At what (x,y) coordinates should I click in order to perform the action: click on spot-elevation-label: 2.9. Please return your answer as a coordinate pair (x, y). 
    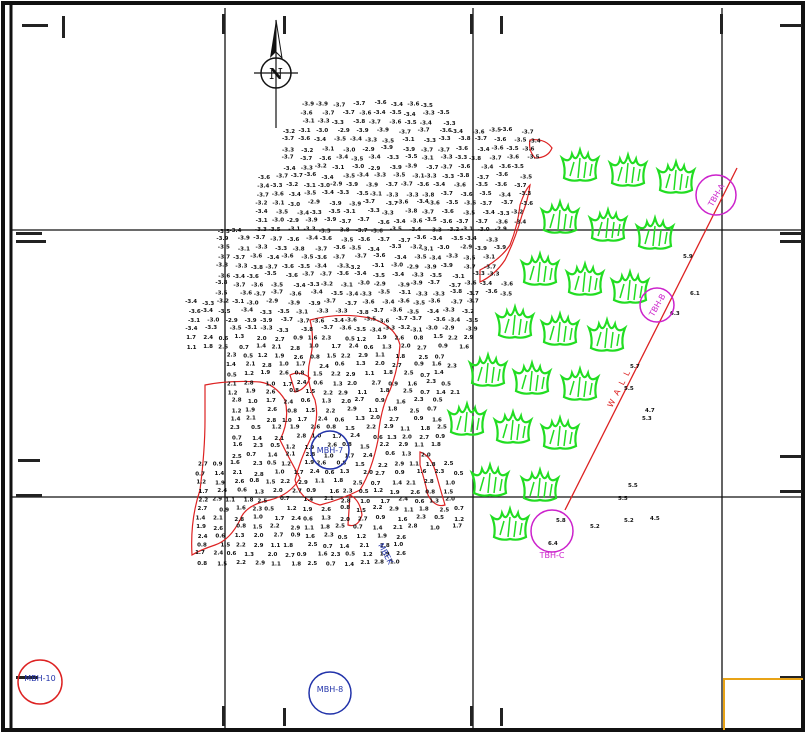
    Looking at the image, I should click on (469, 338).